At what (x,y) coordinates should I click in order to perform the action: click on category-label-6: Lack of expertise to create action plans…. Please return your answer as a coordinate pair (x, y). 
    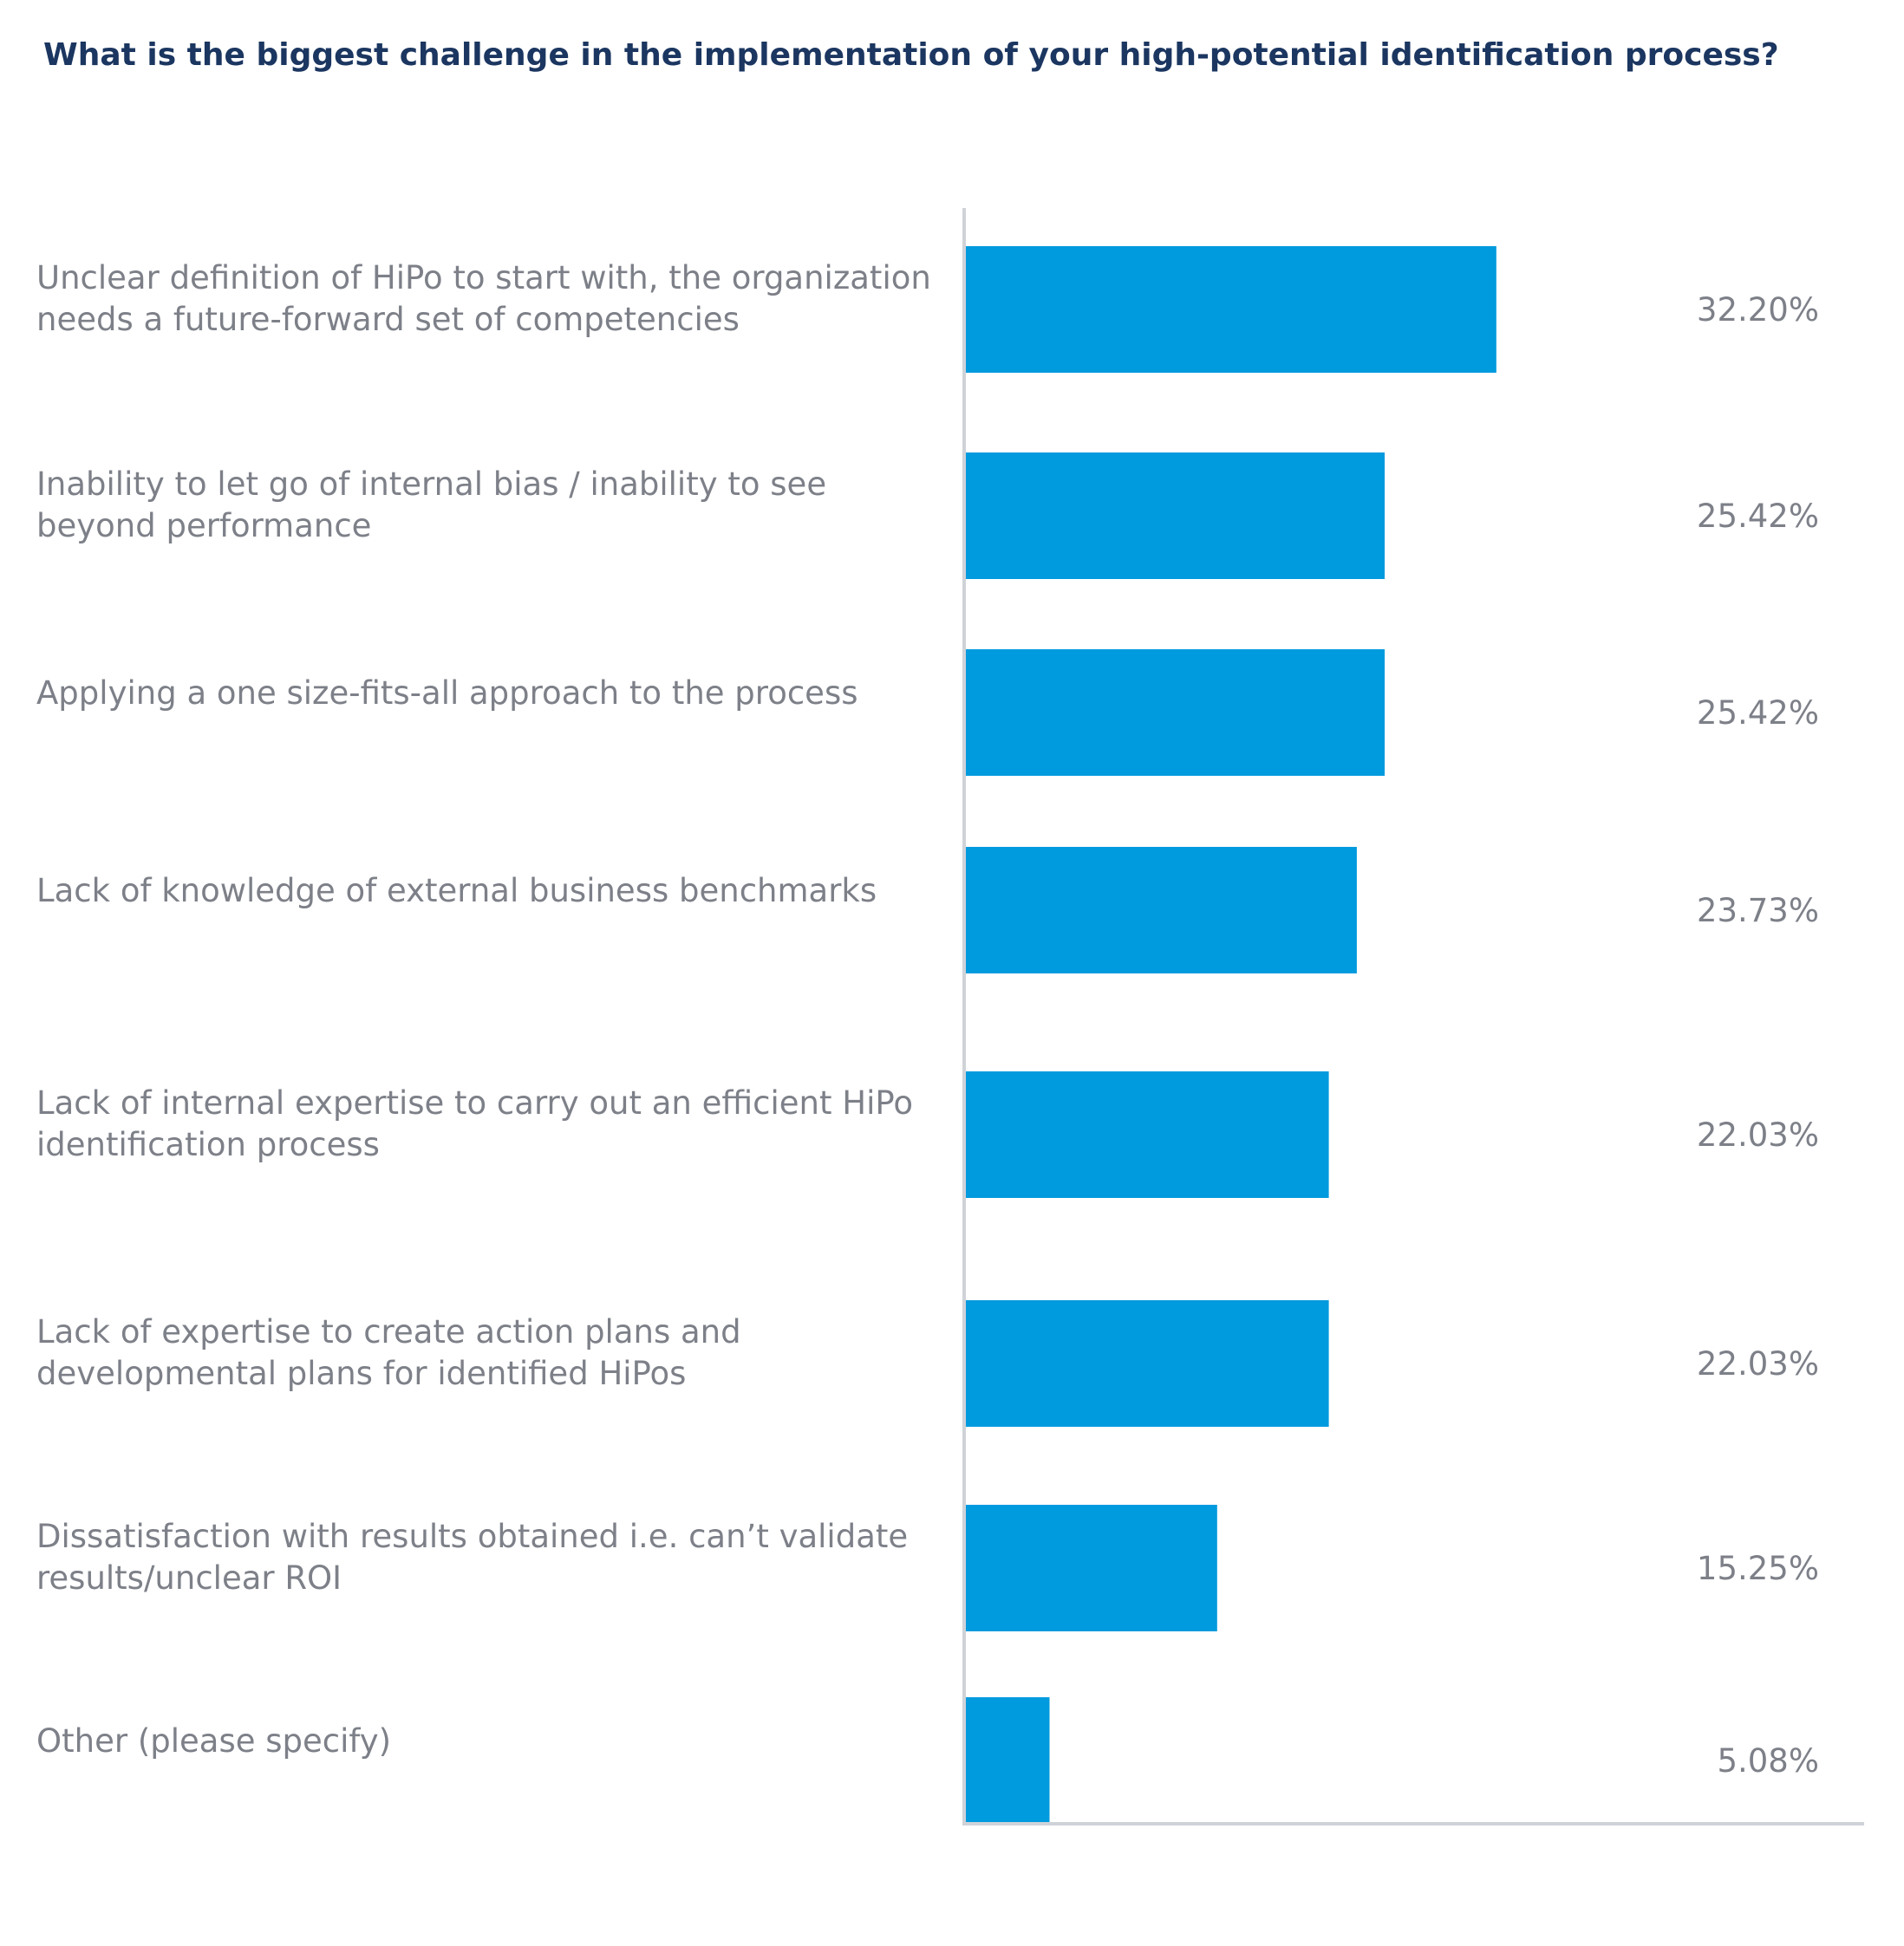
    Looking at the image, I should click on (388, 1352).